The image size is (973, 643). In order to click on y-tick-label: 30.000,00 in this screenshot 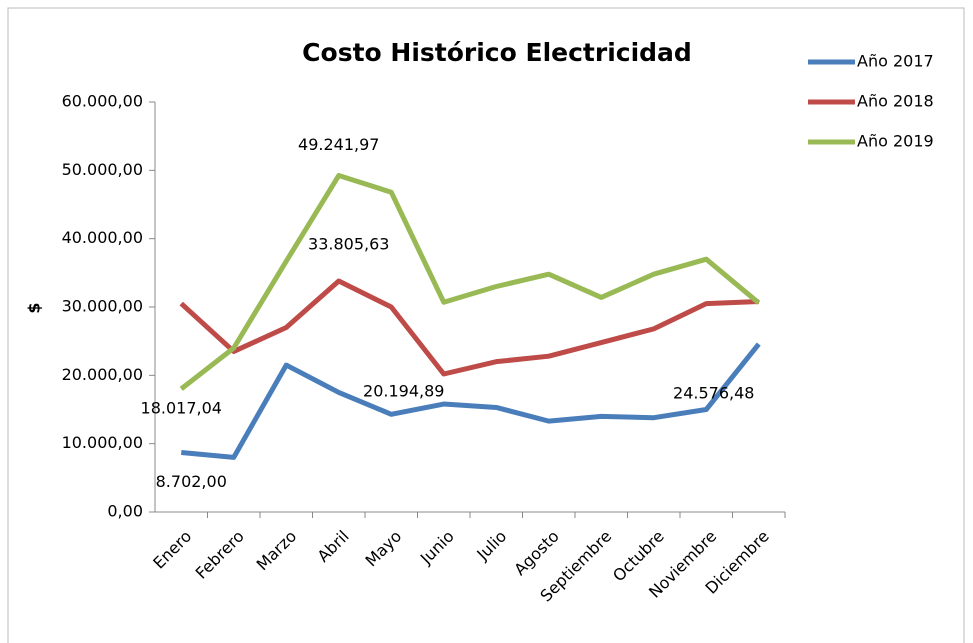, I will do `click(102, 306)`.